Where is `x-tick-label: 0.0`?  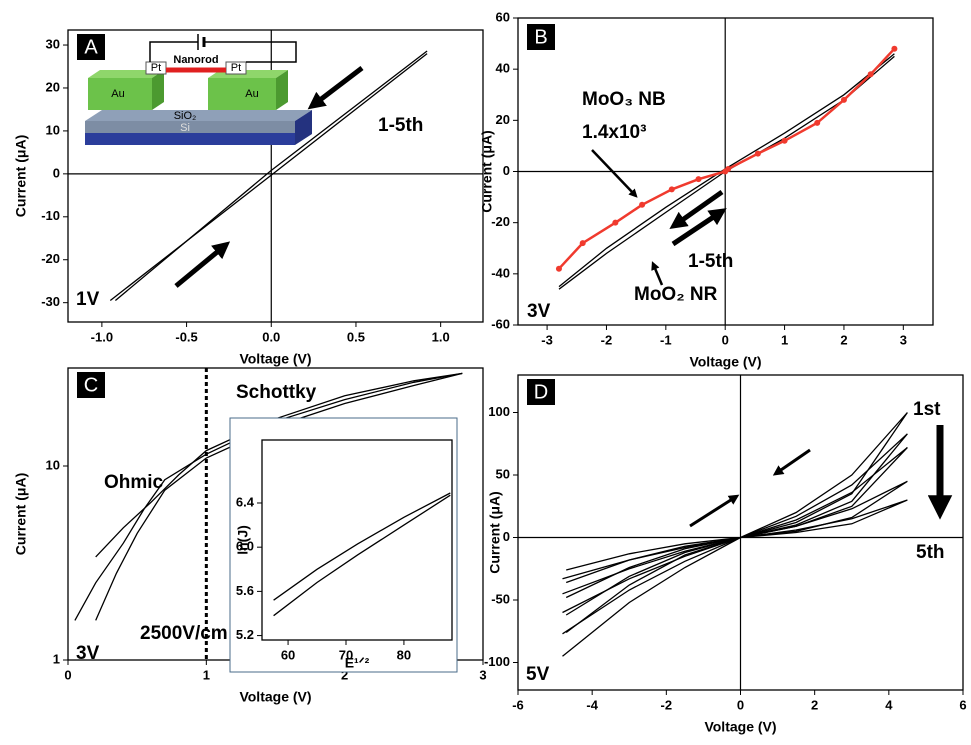 x-tick-label: 0.0 is located at coordinates (271, 336).